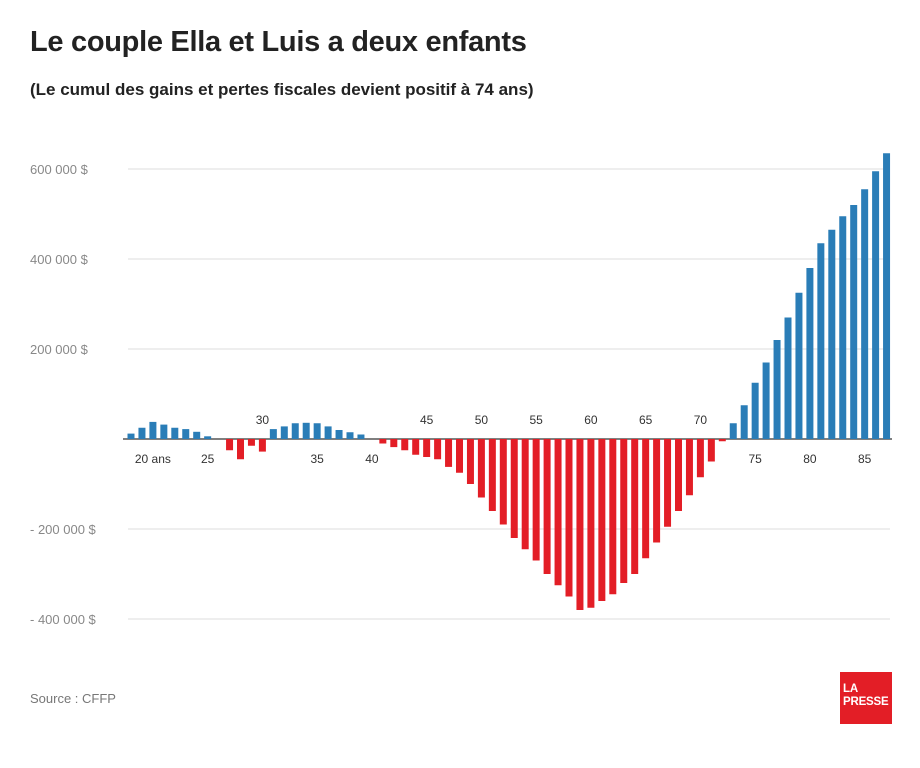  Describe the element at coordinates (701, 420) in the screenshot. I see `x-tick-label: 70` at that location.